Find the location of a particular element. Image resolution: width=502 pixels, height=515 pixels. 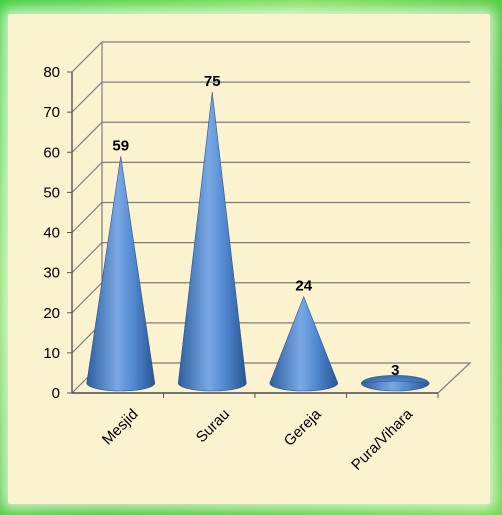

cone-gereja is located at coordinates (304, 343).